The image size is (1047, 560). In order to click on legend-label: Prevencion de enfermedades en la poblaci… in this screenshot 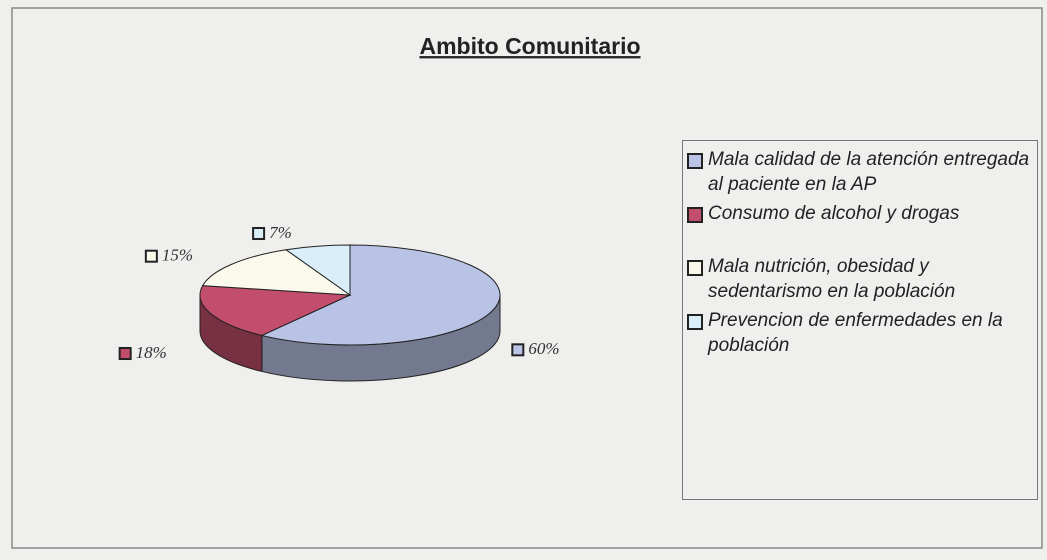, I will do `click(855, 333)`.